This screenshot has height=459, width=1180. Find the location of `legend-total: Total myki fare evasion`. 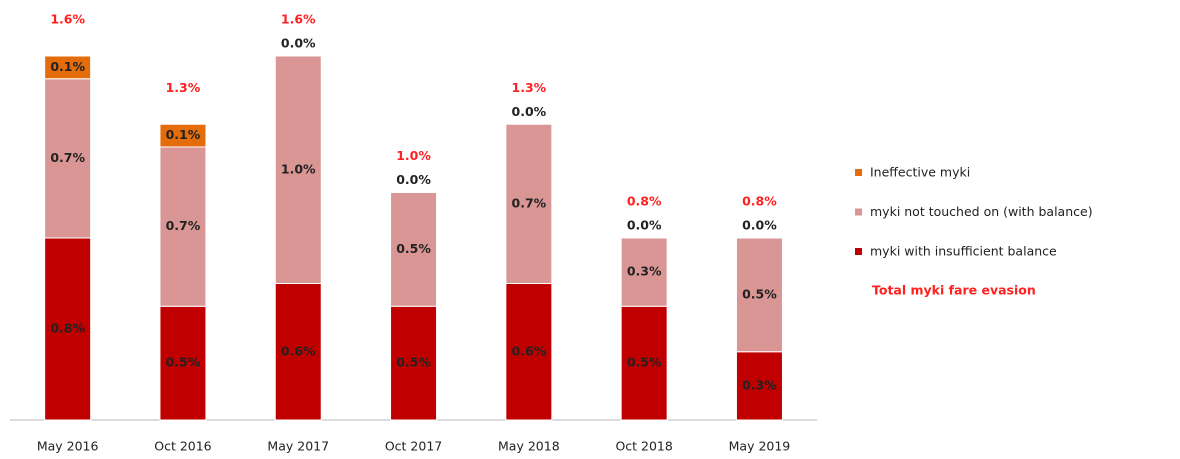

legend-total: Total myki fare evasion is located at coordinates (954, 290).